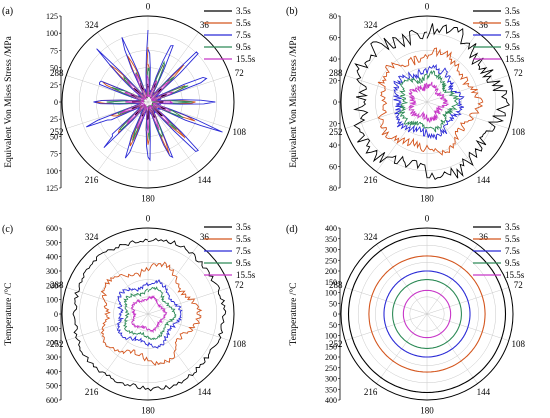 The width and height of the screenshot is (550, 418). I want to click on r-tick-label: 125, so click(52, 188).